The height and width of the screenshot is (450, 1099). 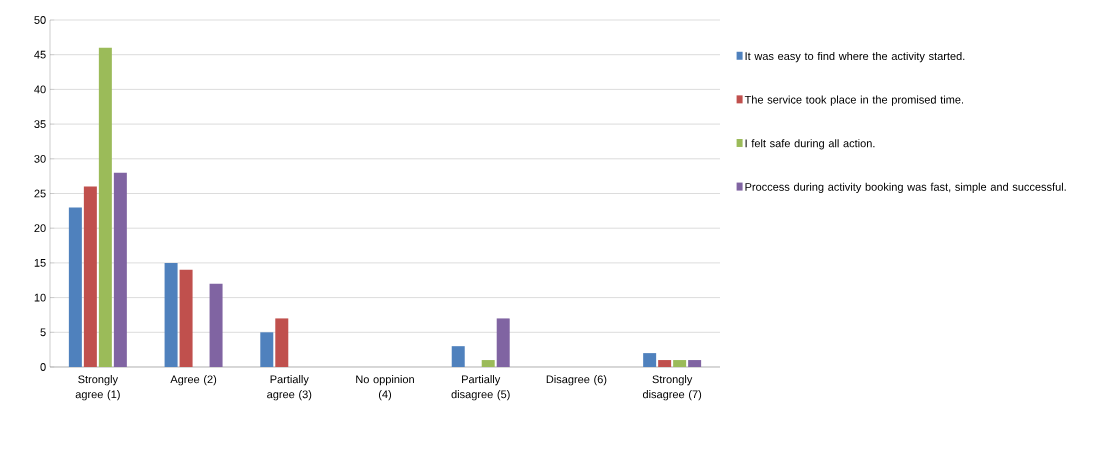 I want to click on legend-label: The service took place in the promised time., so click(x=854, y=100).